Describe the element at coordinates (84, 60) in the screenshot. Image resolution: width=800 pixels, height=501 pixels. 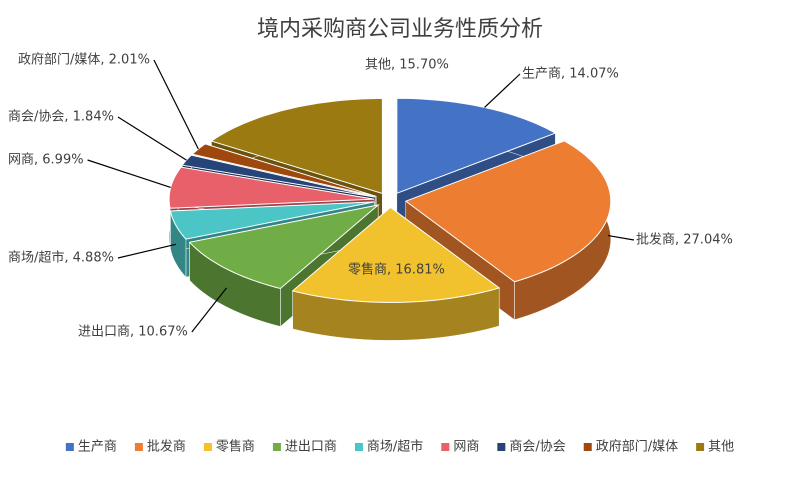
I see `data-label: 政府部门/媒体, 2.01%` at that location.